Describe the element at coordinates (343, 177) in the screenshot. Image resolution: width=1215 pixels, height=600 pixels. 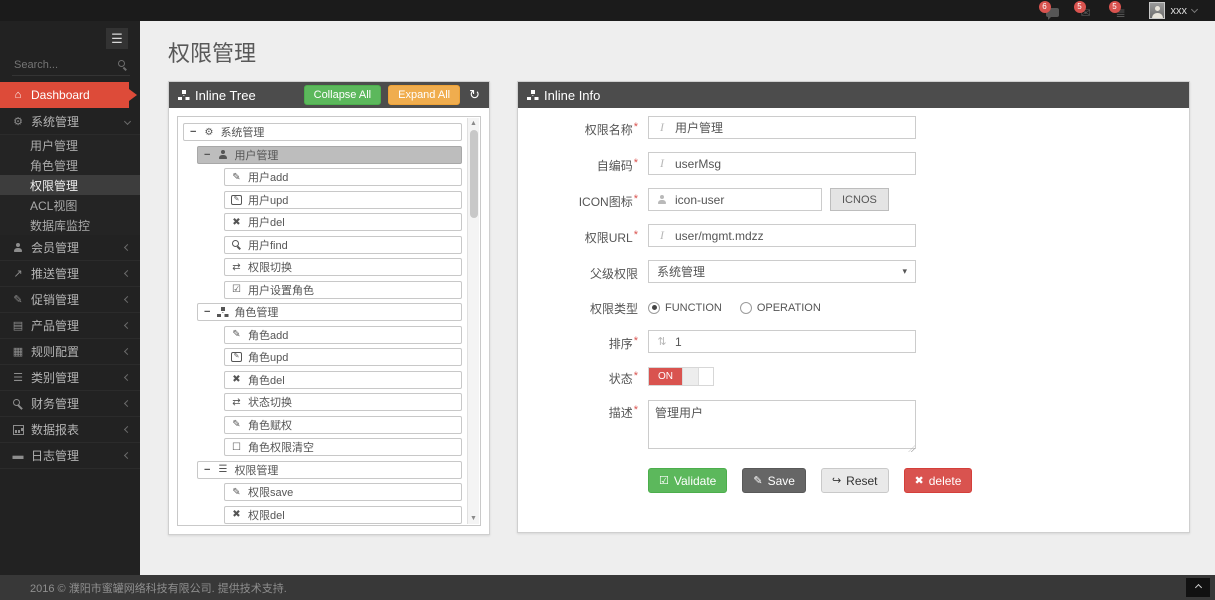
I see `tree-node-用户add: ✎ 用户add` at that location.